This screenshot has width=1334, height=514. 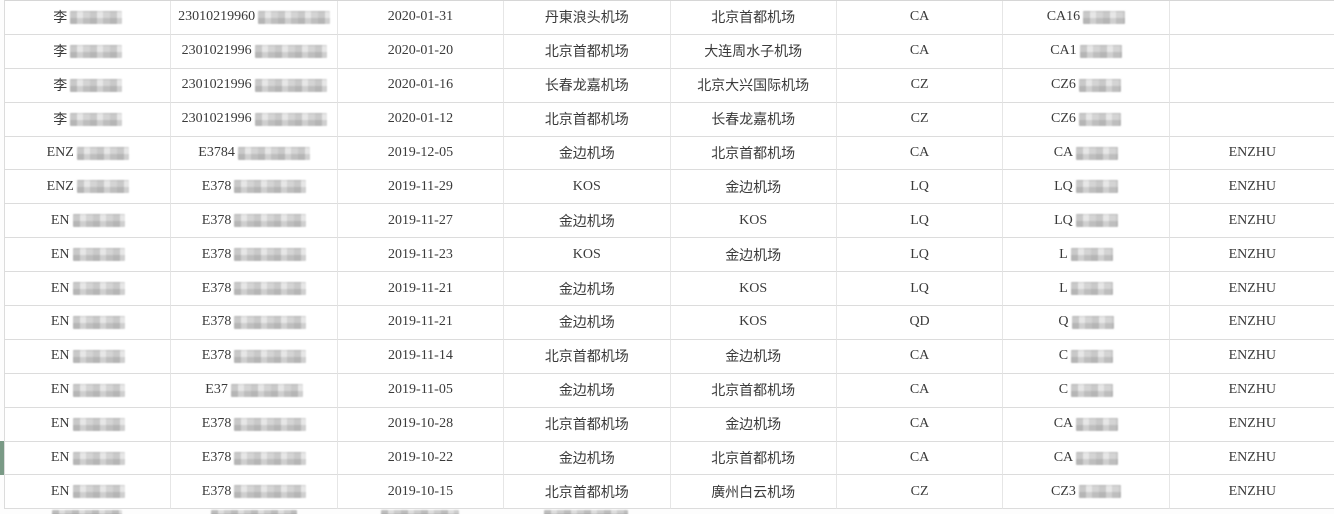 What do you see at coordinates (421, 51) in the screenshot?
I see `cell-flight-date: 2020-01-20` at bounding box center [421, 51].